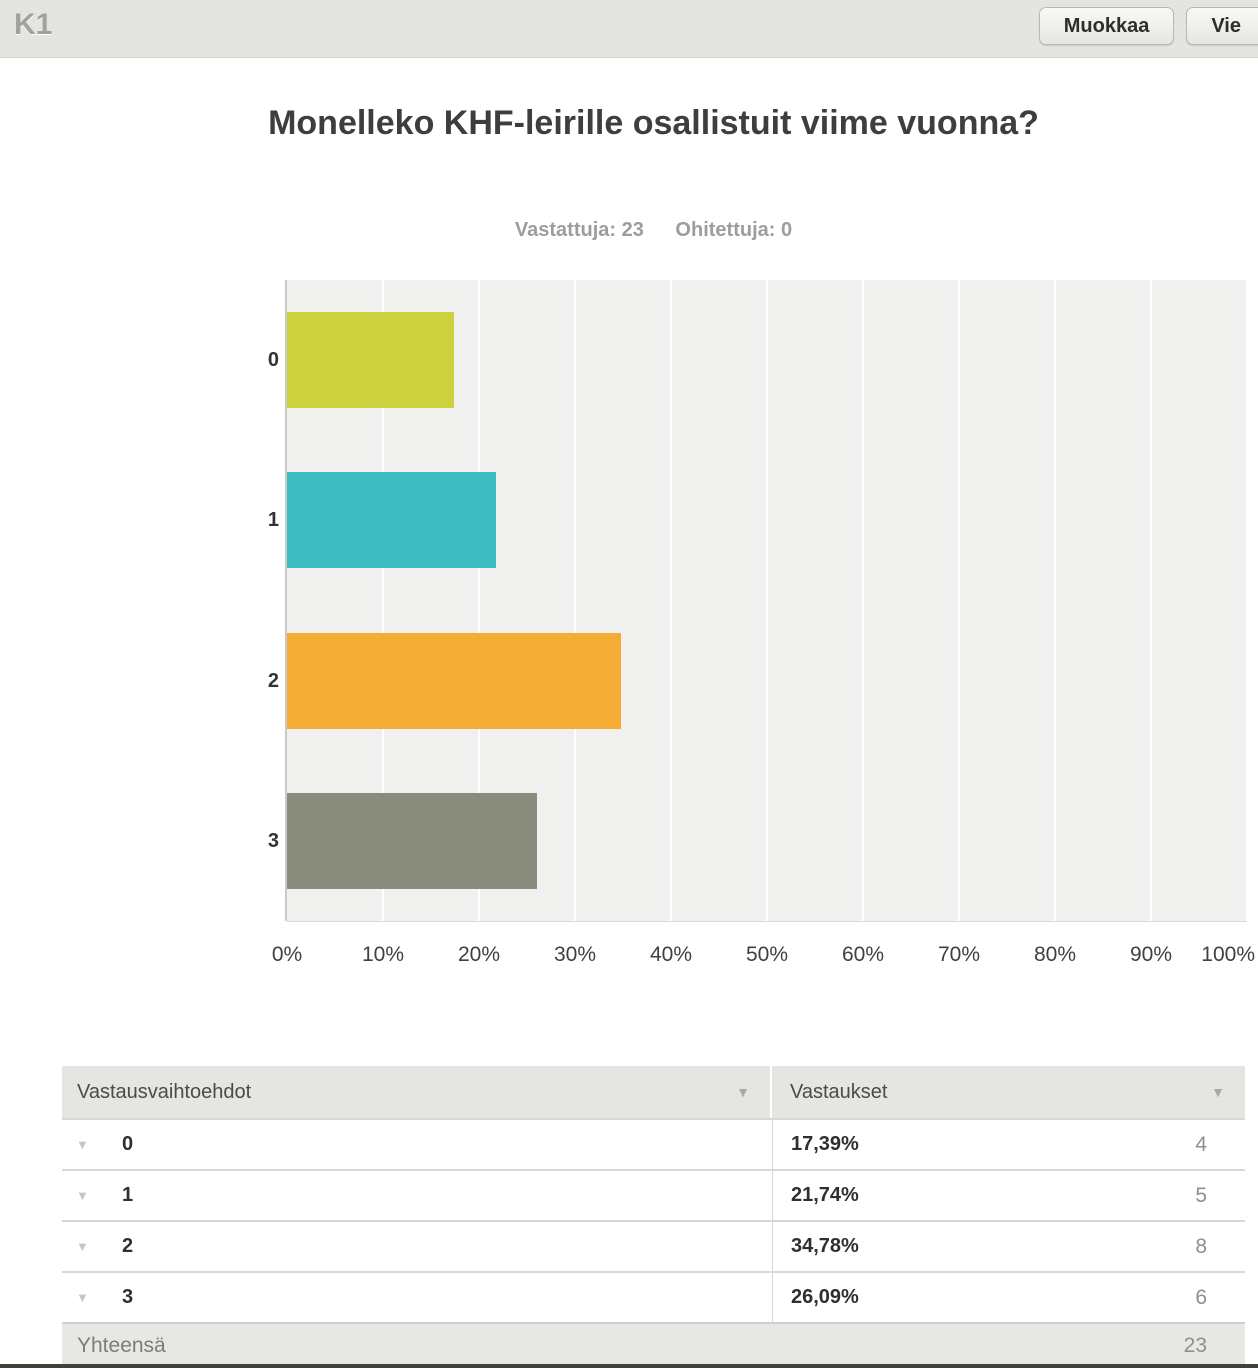 Image resolution: width=1258 pixels, height=1368 pixels. What do you see at coordinates (1008, 1092) in the screenshot?
I see `column-header-responses: Vastaukset ▼` at bounding box center [1008, 1092].